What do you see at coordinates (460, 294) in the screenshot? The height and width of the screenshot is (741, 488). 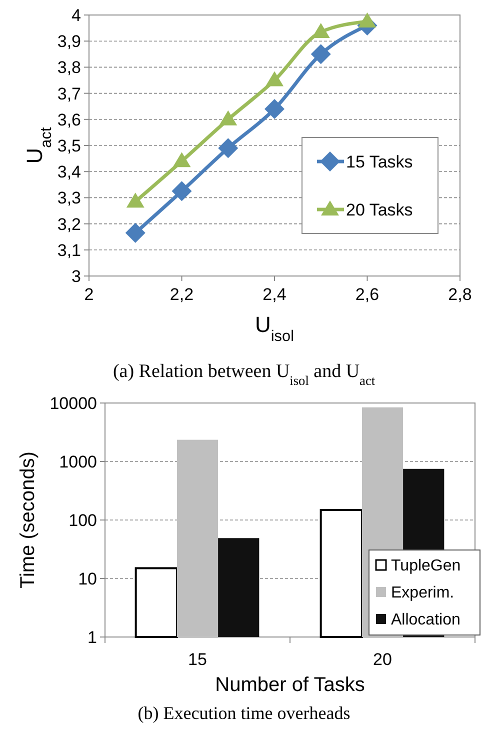 I see `x-tick-label: 2,8` at bounding box center [460, 294].